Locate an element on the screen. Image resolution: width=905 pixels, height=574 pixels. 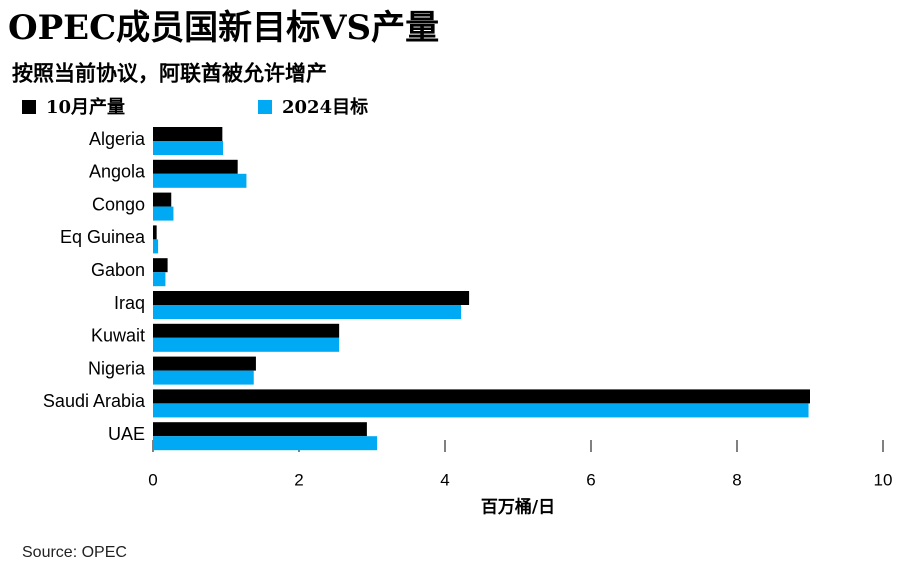
y-tick-label: Angola is located at coordinates (117, 172).